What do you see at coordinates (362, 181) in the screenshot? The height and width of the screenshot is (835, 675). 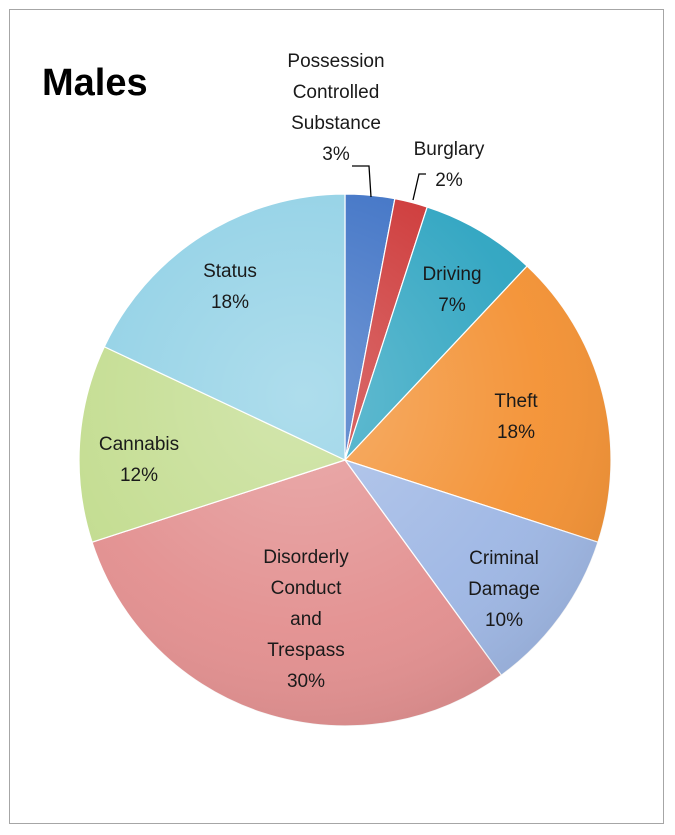 I see `leader-line-possession` at bounding box center [362, 181].